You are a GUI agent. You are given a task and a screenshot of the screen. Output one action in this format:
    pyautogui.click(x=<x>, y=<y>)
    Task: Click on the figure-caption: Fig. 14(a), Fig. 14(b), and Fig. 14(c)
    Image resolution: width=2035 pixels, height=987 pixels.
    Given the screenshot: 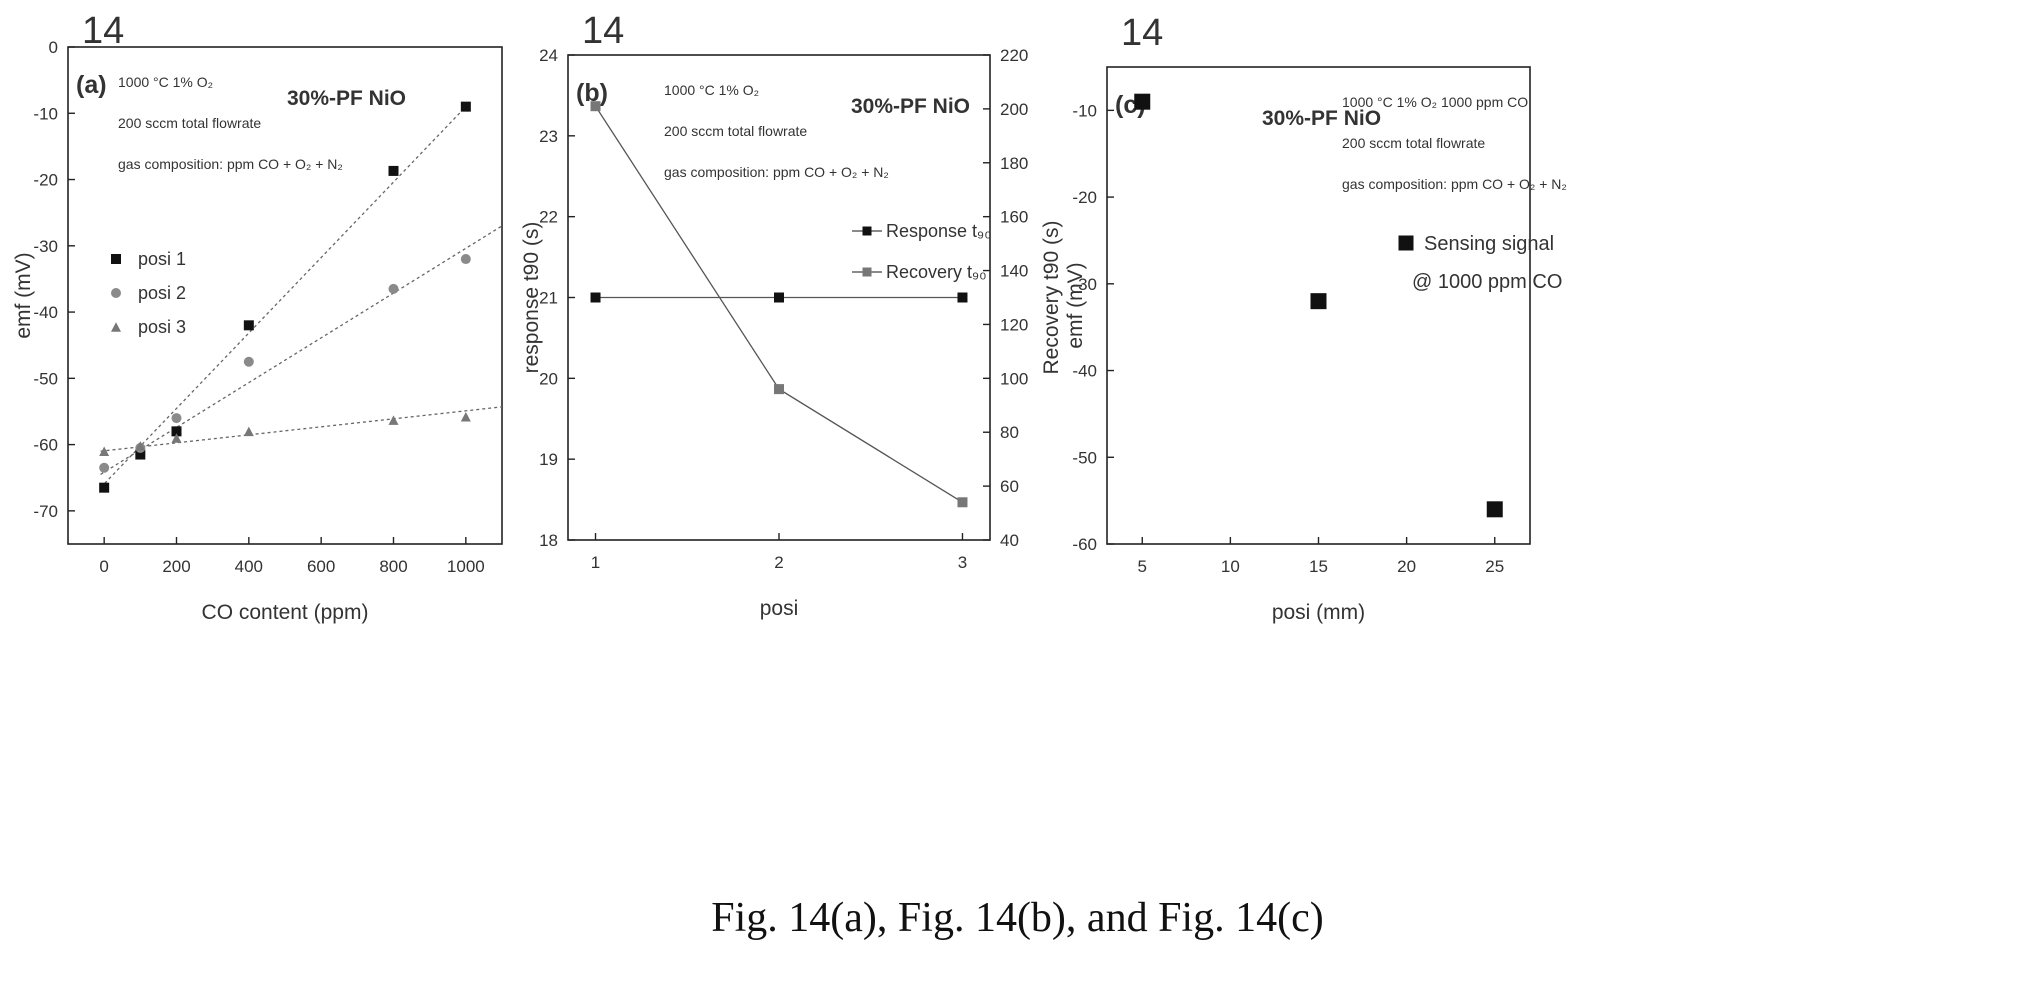 What is the action you would take?
    pyautogui.click(x=1017, y=918)
    